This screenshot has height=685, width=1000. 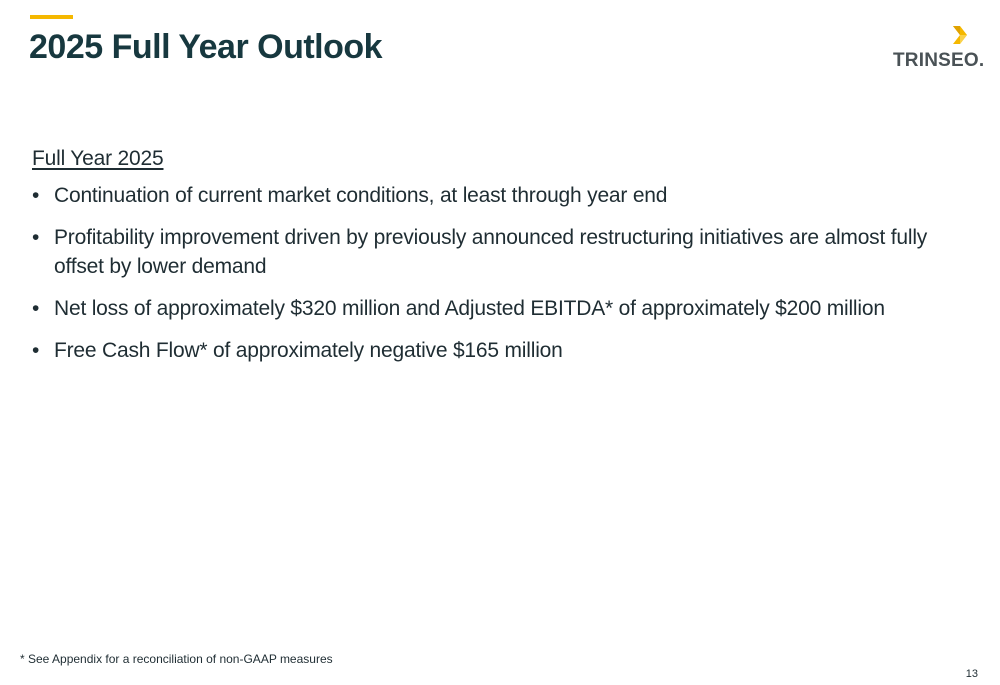 What do you see at coordinates (206, 47) in the screenshot?
I see `slide-title: 2025 Full Year Outlook` at bounding box center [206, 47].